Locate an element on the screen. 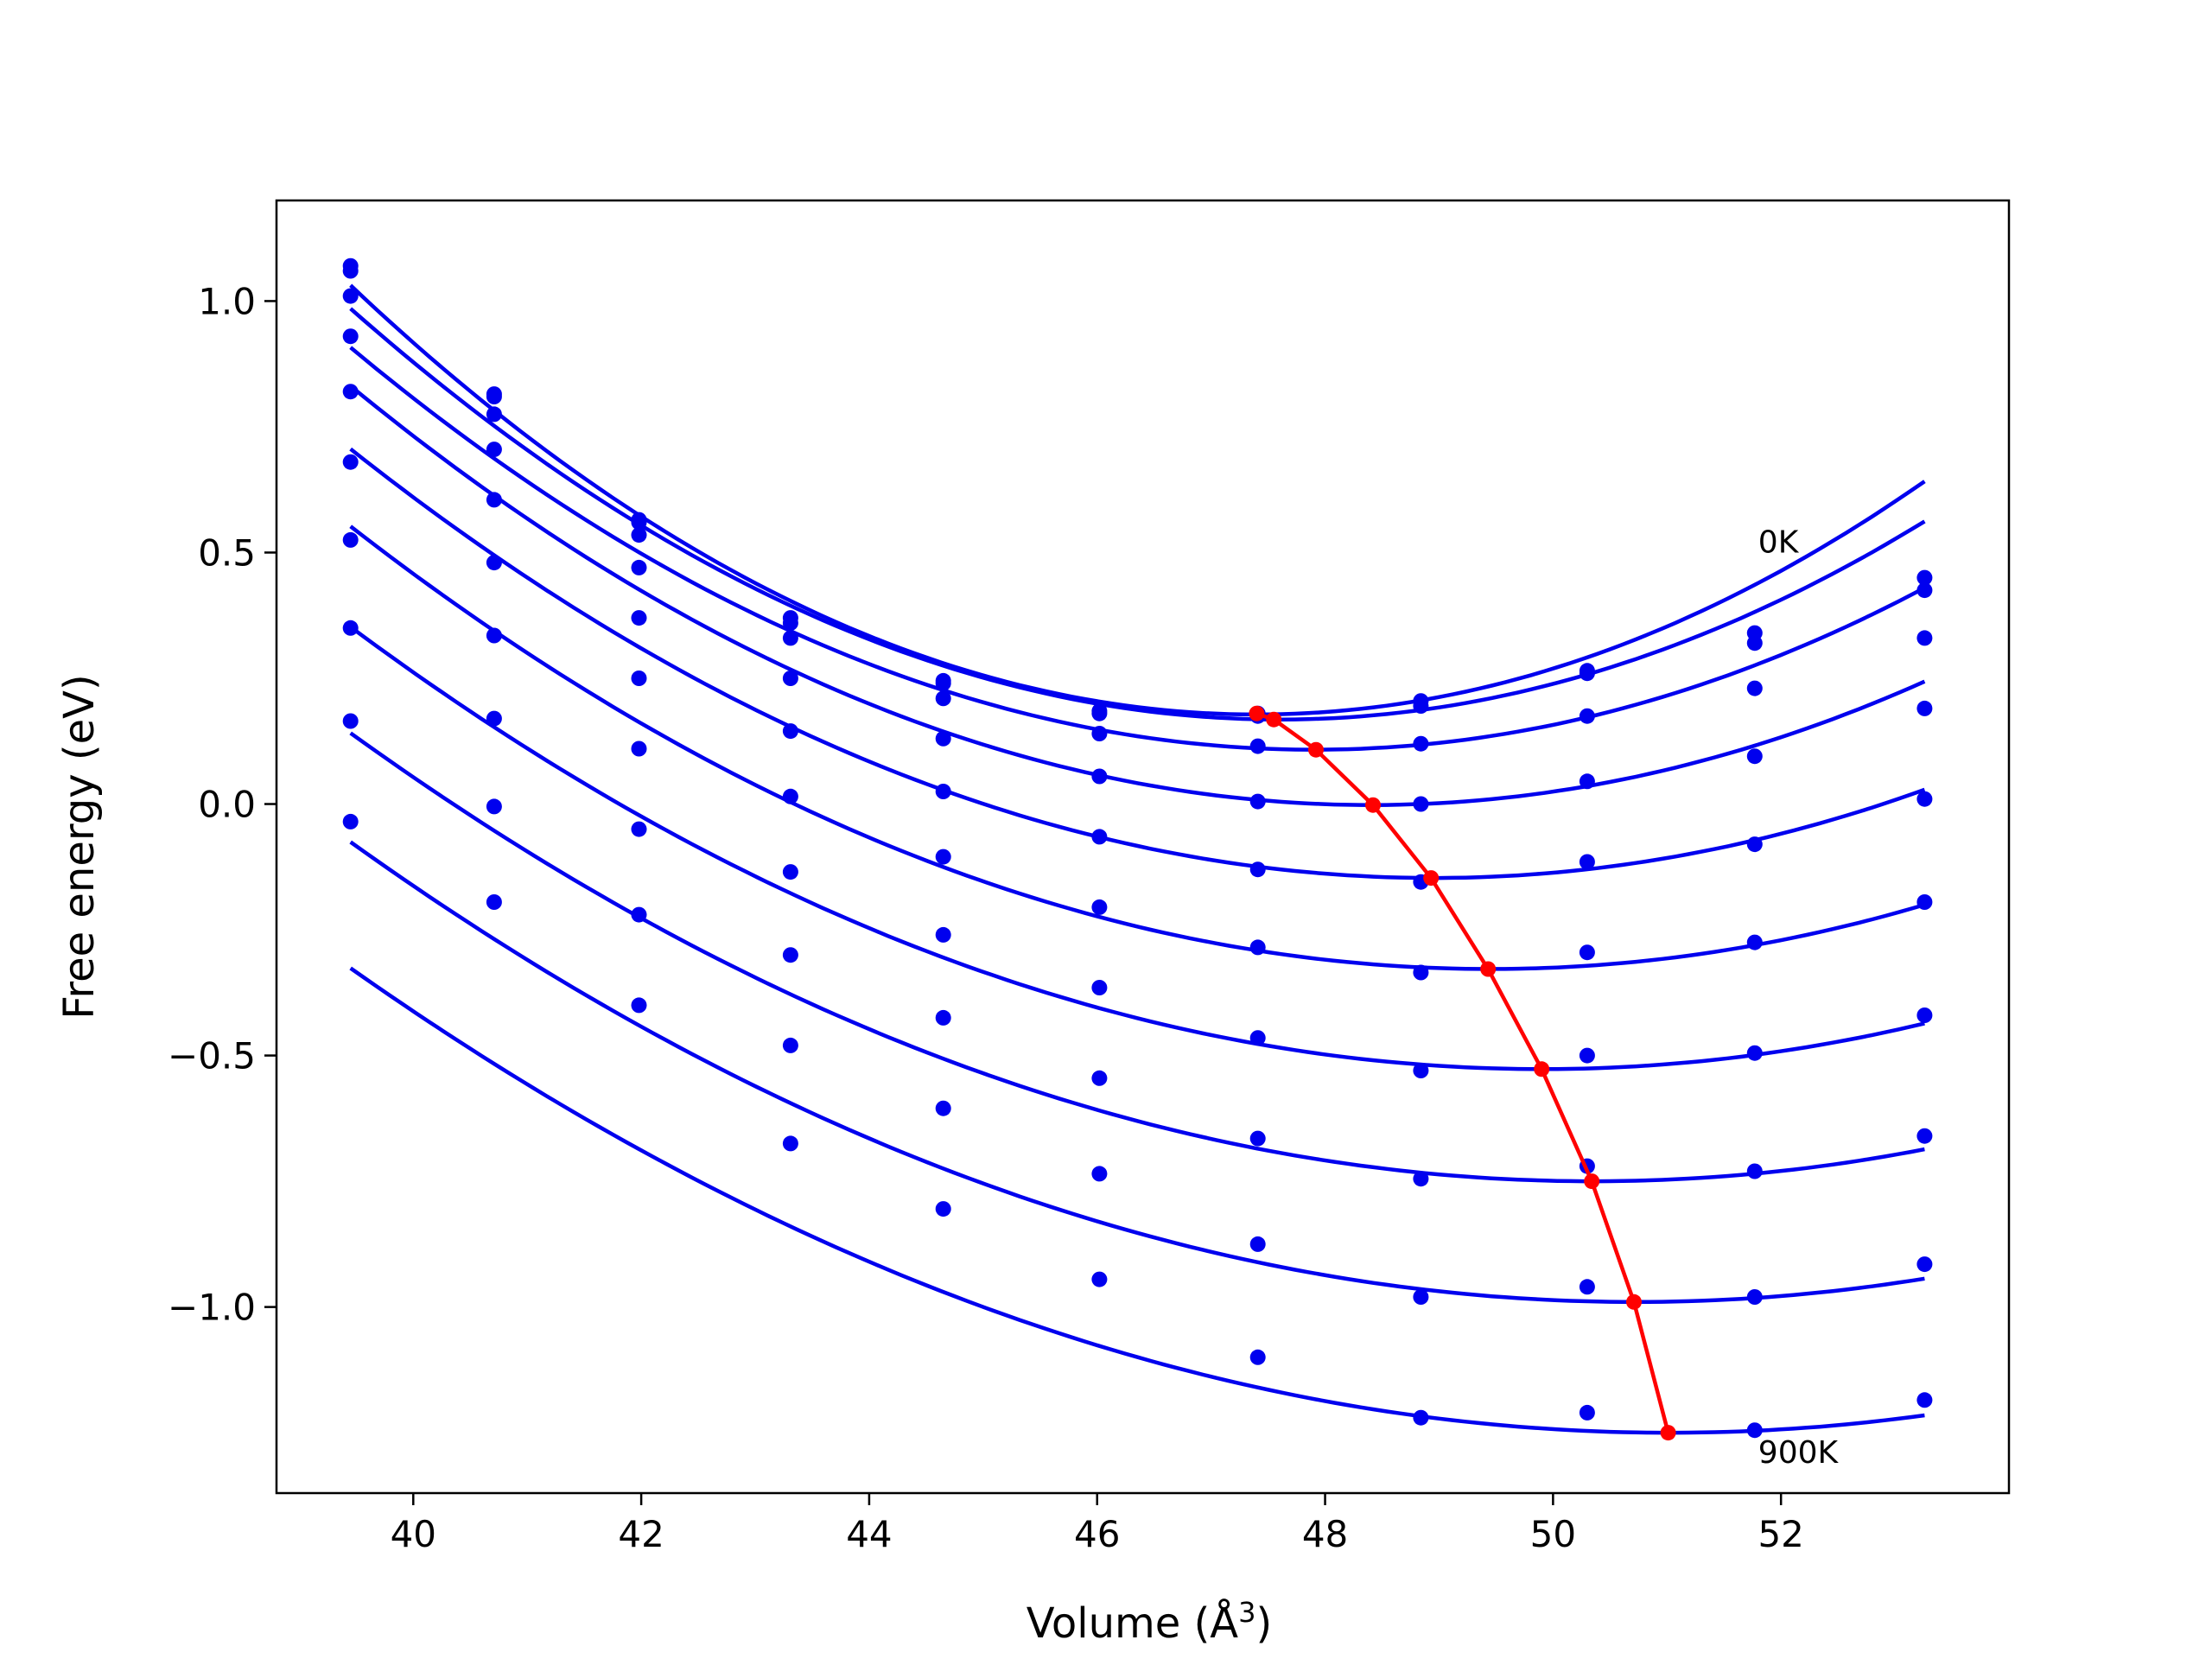 This screenshot has width=2212, height=1659. y-tick-label-1: 0.5 is located at coordinates (227, 552).